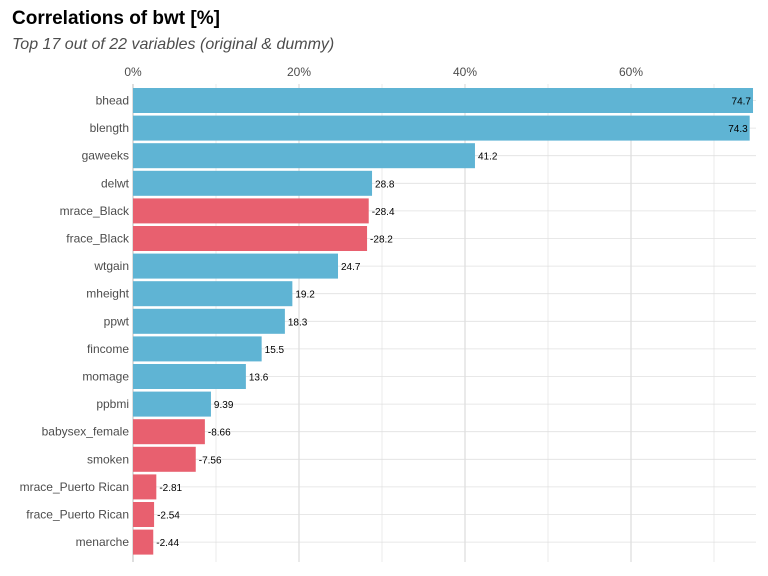 The width and height of the screenshot is (768, 576). What do you see at coordinates (631, 72) in the screenshot?
I see `x-tick-label: 60%` at bounding box center [631, 72].